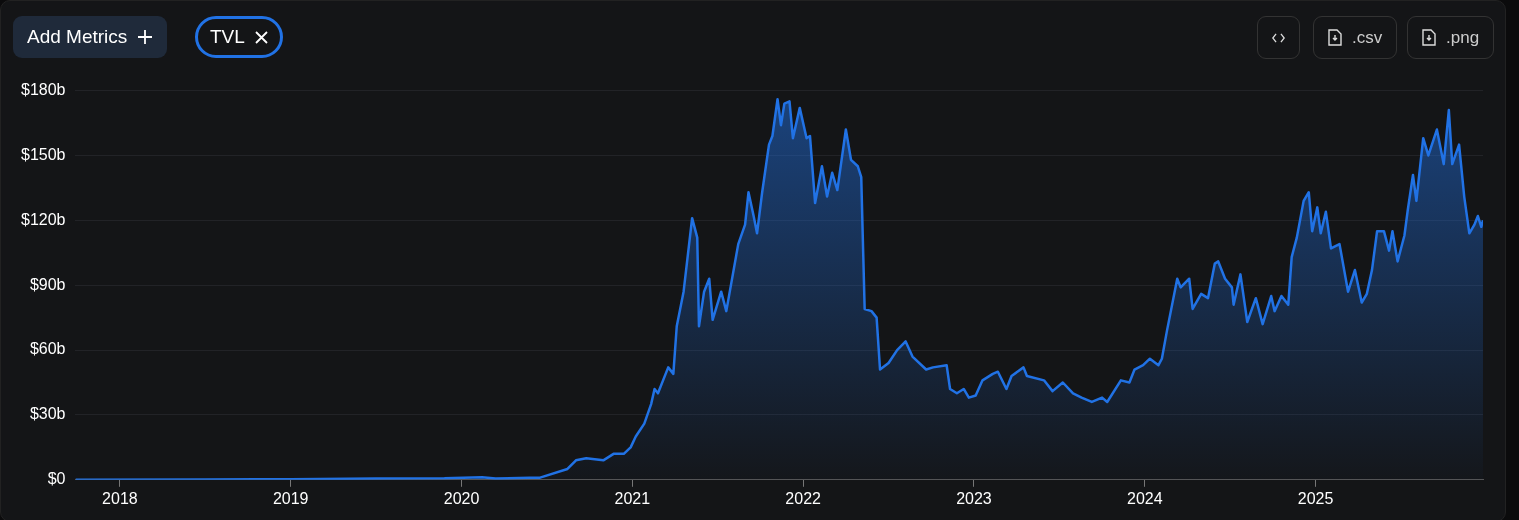  What do you see at coordinates (632, 498) in the screenshot?
I see `x-tick-label: 2021` at bounding box center [632, 498].